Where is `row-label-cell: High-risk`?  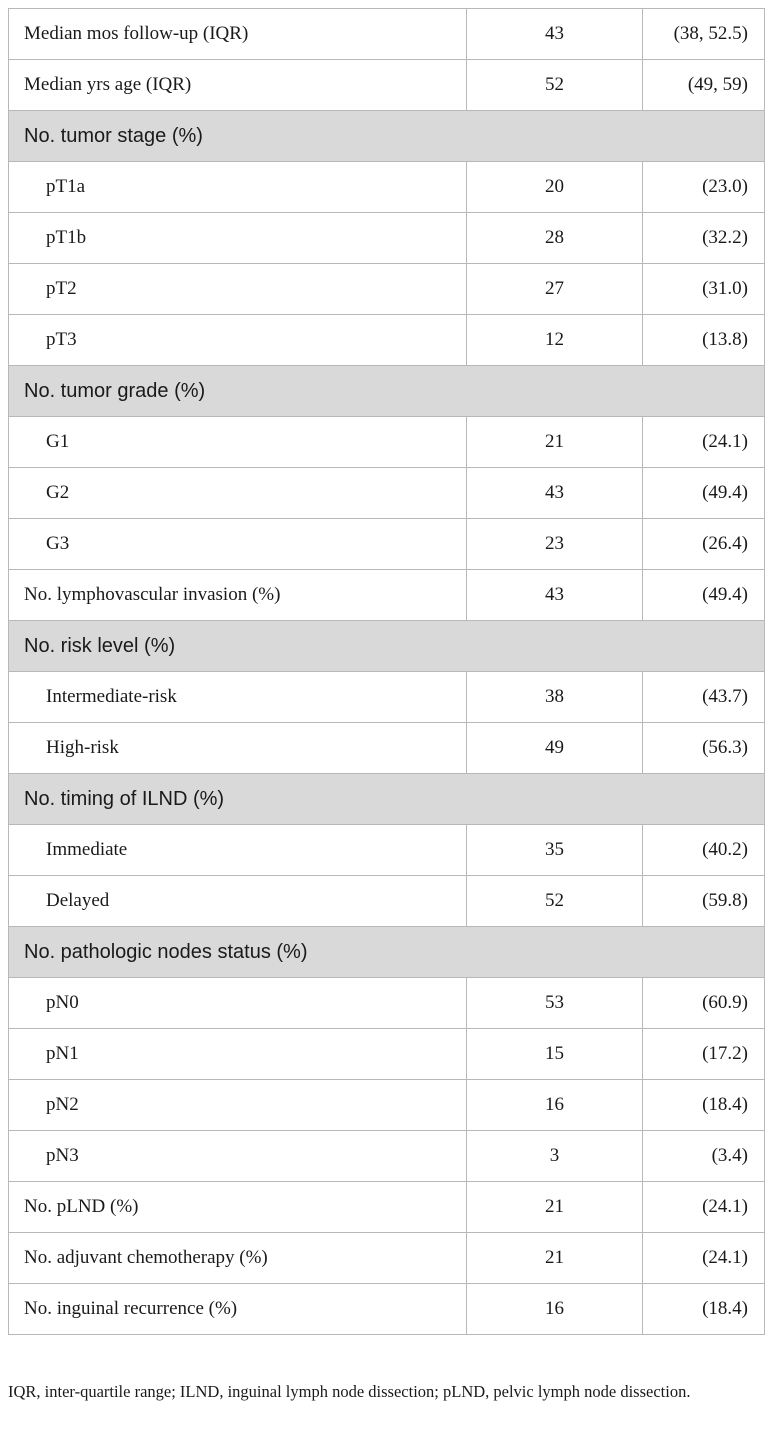
row-label-cell: High-risk is located at coordinates (237, 748).